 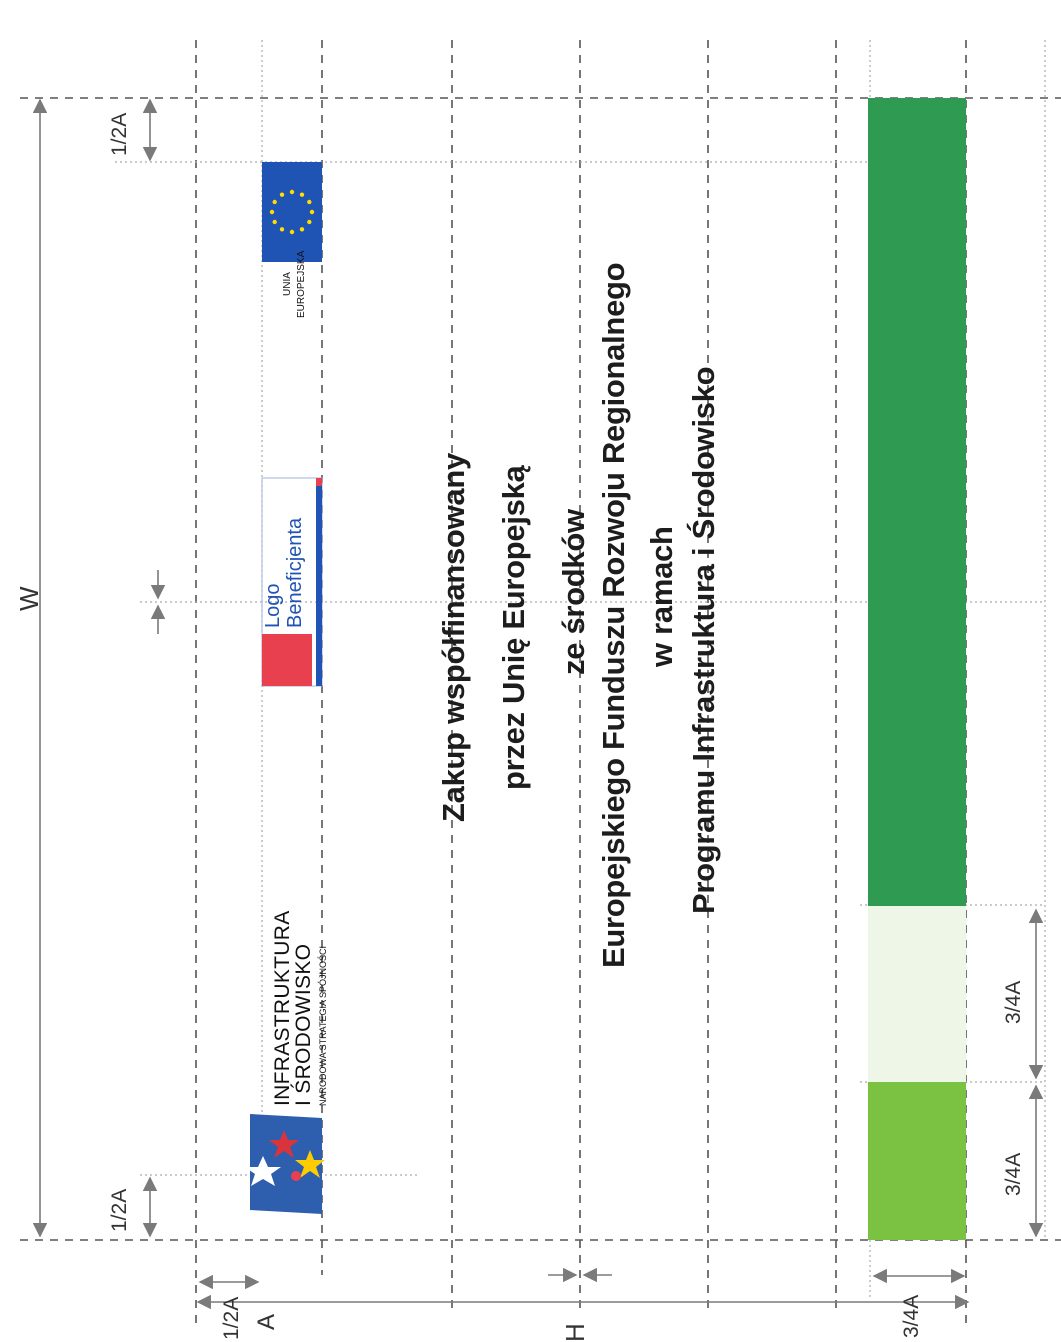 I want to click on label-h: H, so click(x=575, y=1332).